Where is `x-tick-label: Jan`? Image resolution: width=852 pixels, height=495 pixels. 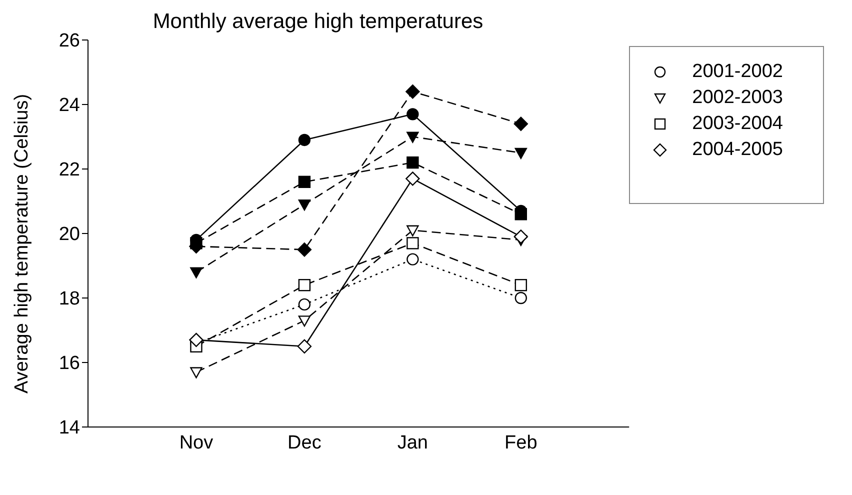
x-tick-label: Jan is located at coordinates (412, 443).